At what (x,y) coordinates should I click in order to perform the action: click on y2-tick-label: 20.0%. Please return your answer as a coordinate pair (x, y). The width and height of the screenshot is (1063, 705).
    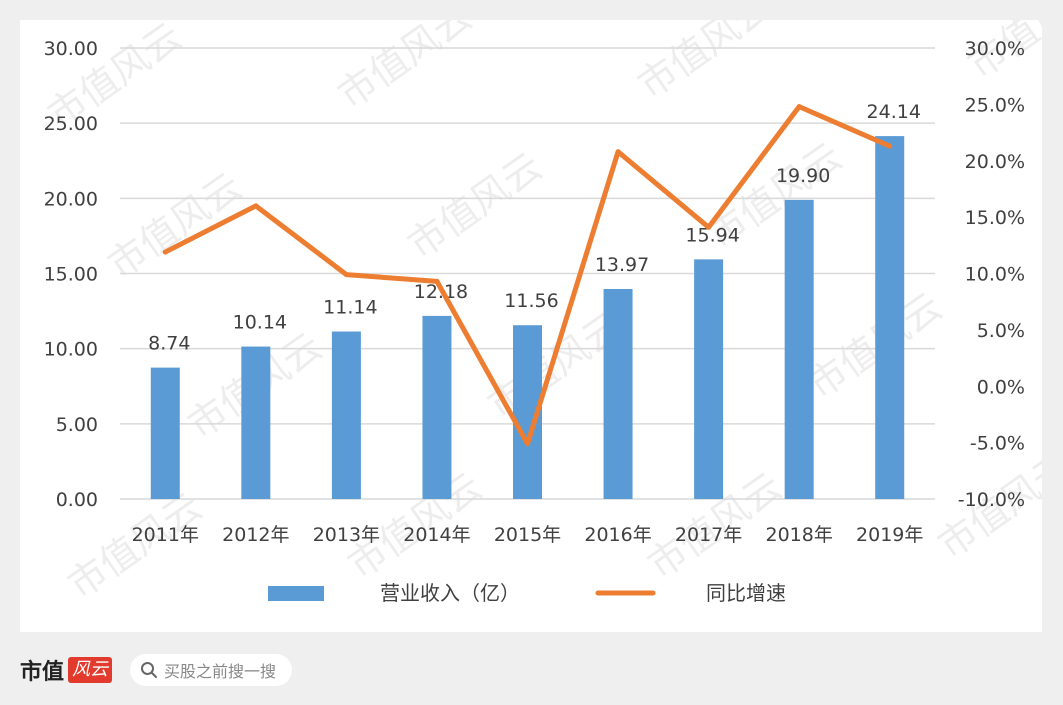
    Looking at the image, I should click on (995, 162).